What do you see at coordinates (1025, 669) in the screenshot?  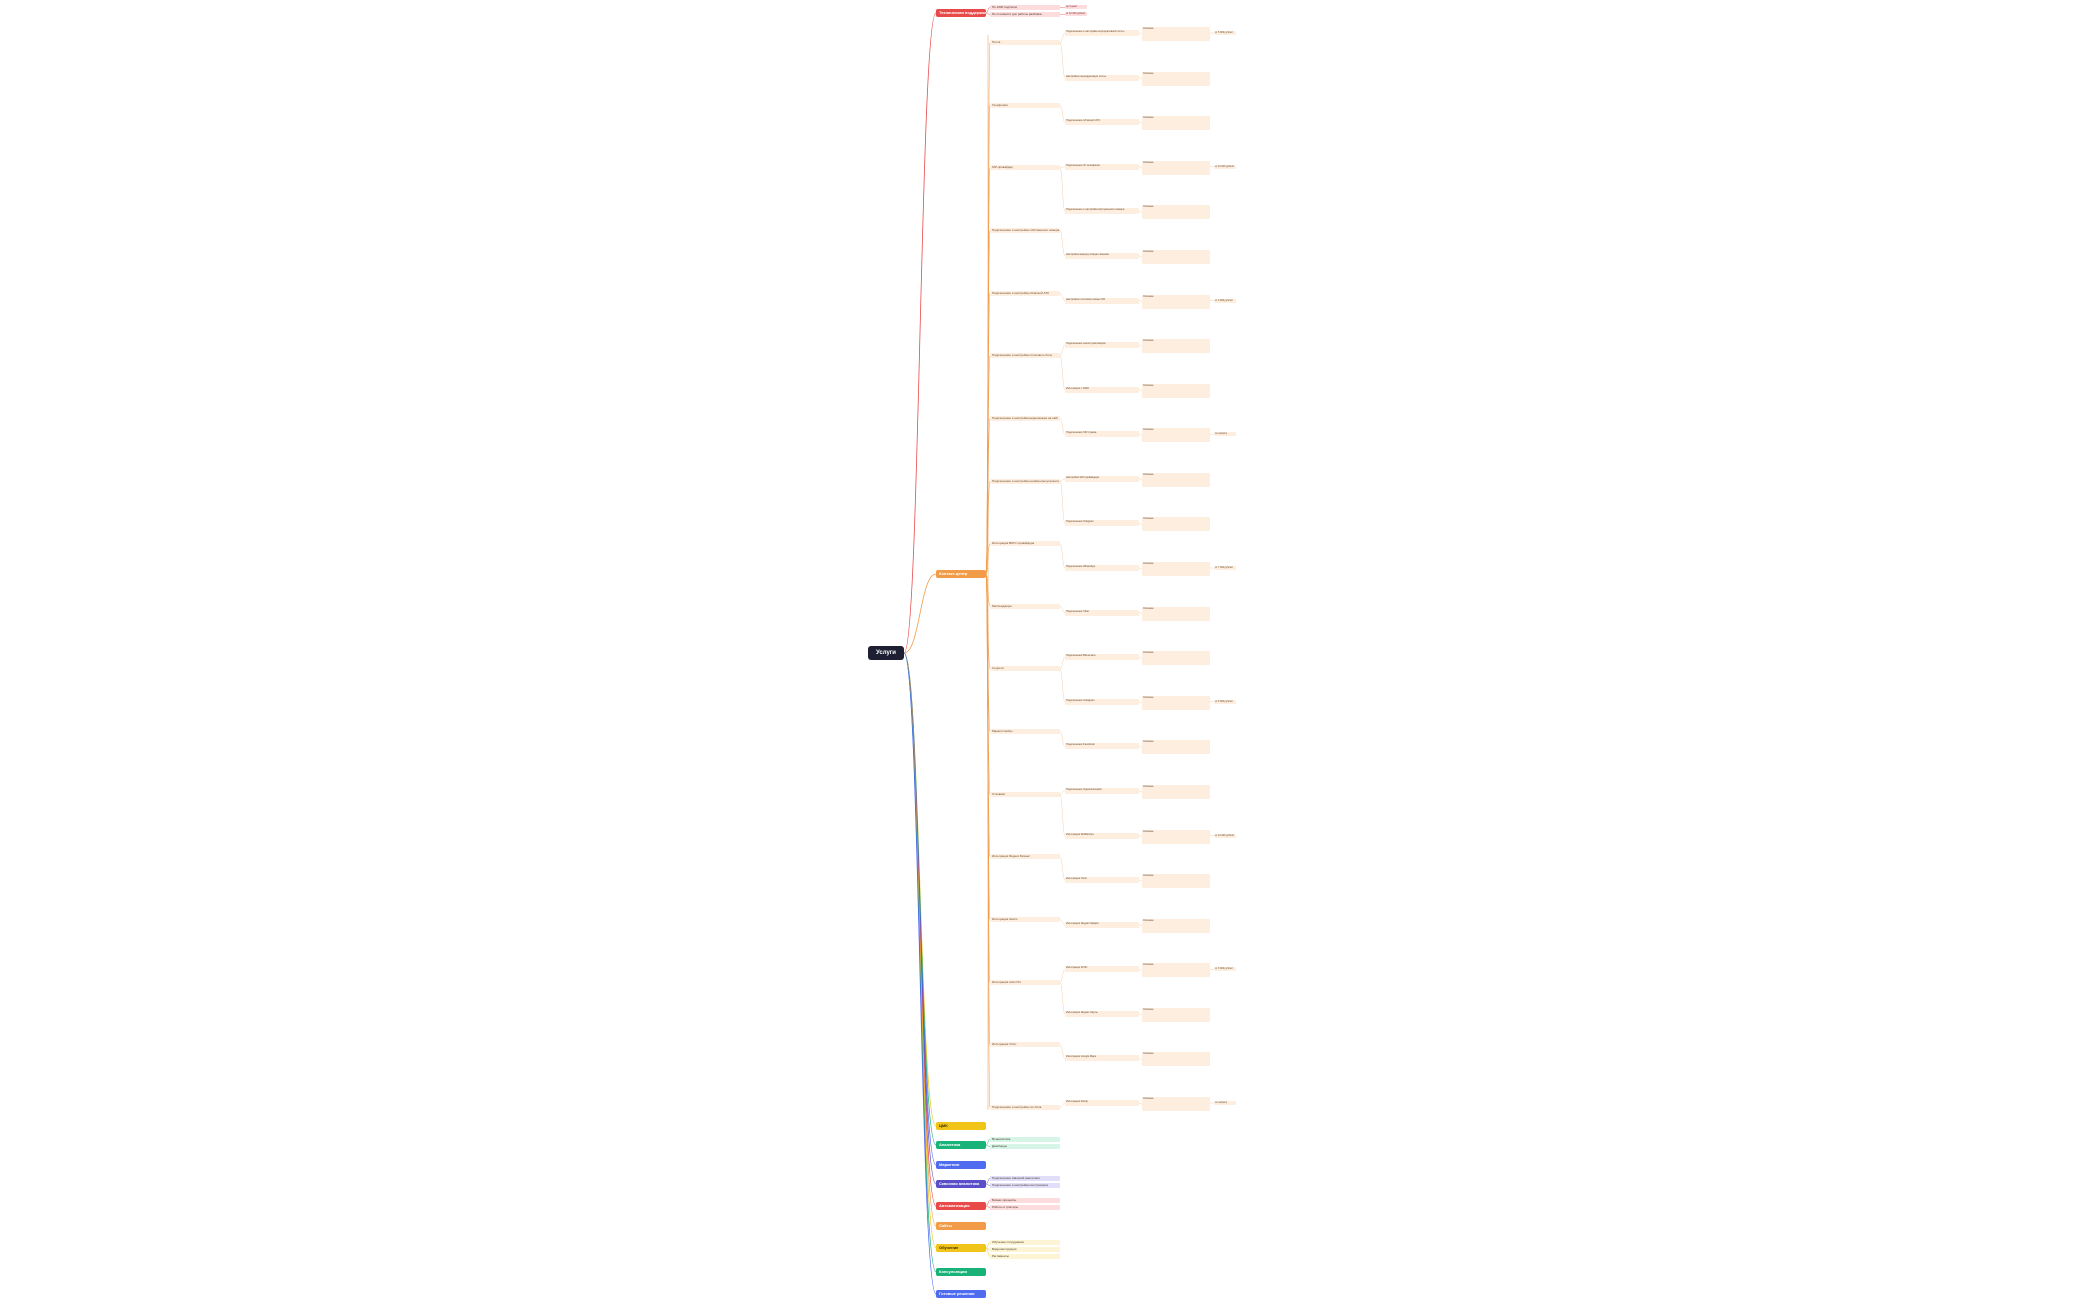 I see `contact-center-subitem: Соцсети` at bounding box center [1025, 669].